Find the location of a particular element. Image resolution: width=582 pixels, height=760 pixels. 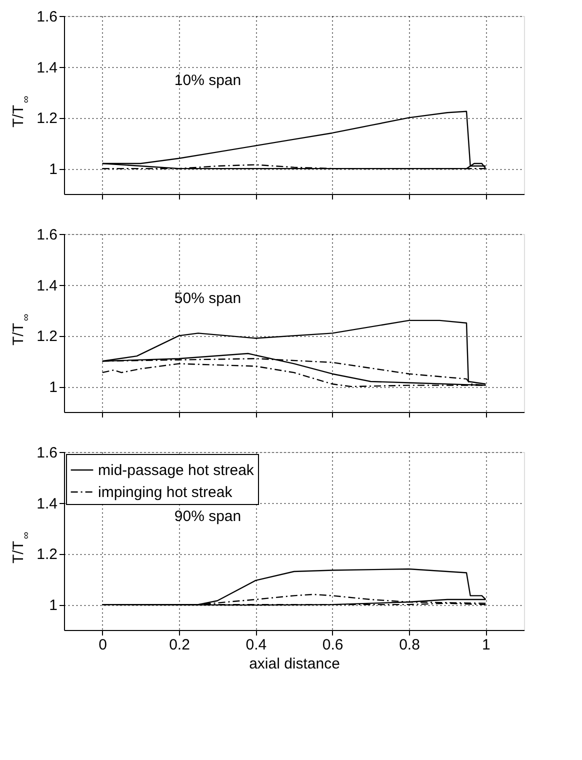

x-tick-label: 0.8 is located at coordinates (409, 645).